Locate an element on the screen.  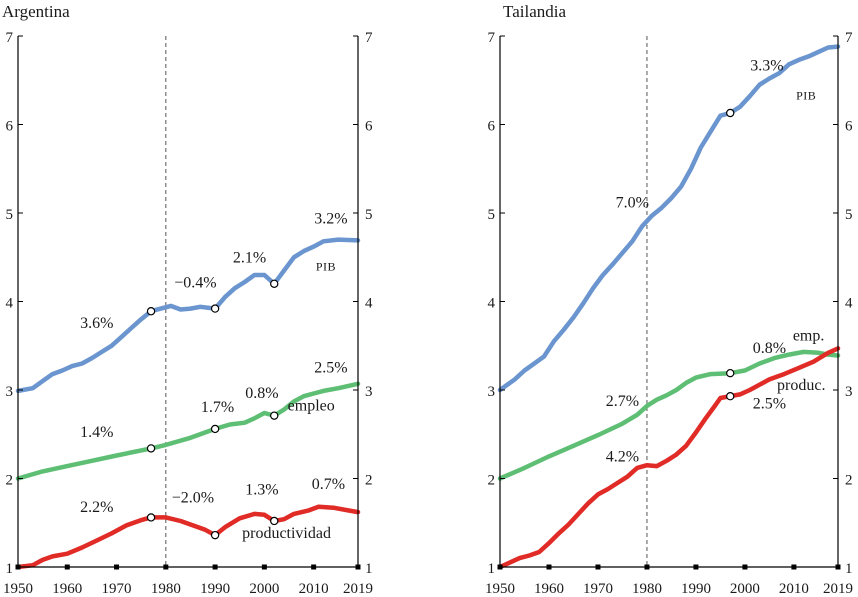
growth-rate-label: 1.4% is located at coordinates (96, 432).